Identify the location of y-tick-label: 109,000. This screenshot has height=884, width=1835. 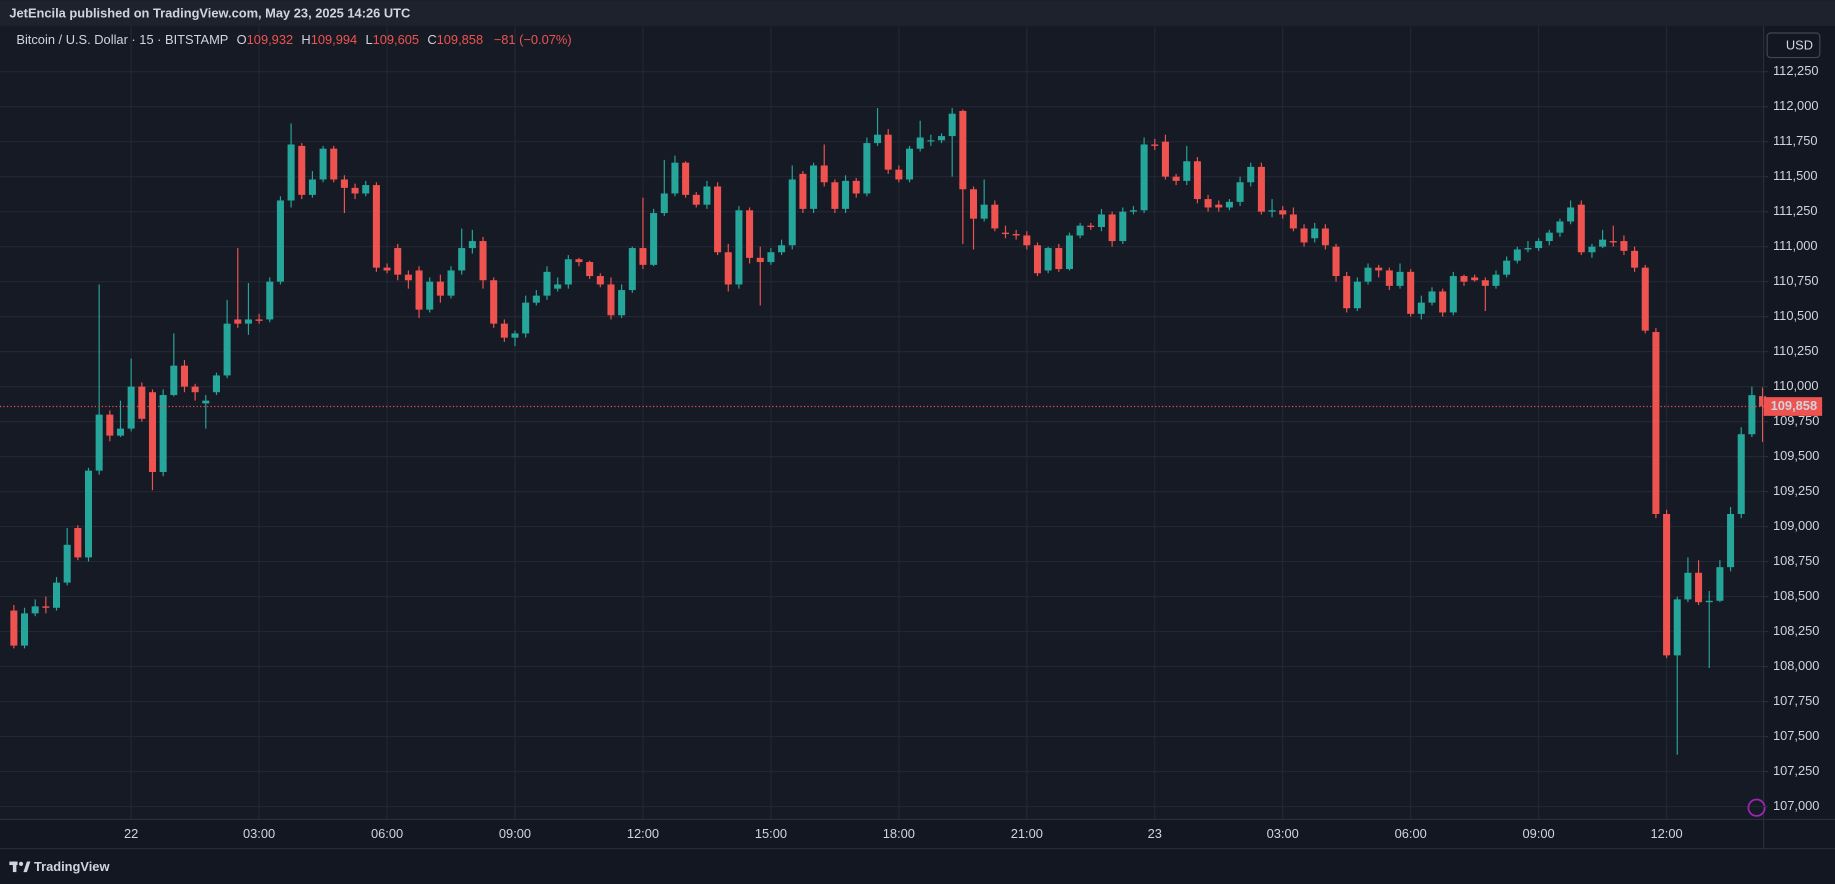
(1796, 525).